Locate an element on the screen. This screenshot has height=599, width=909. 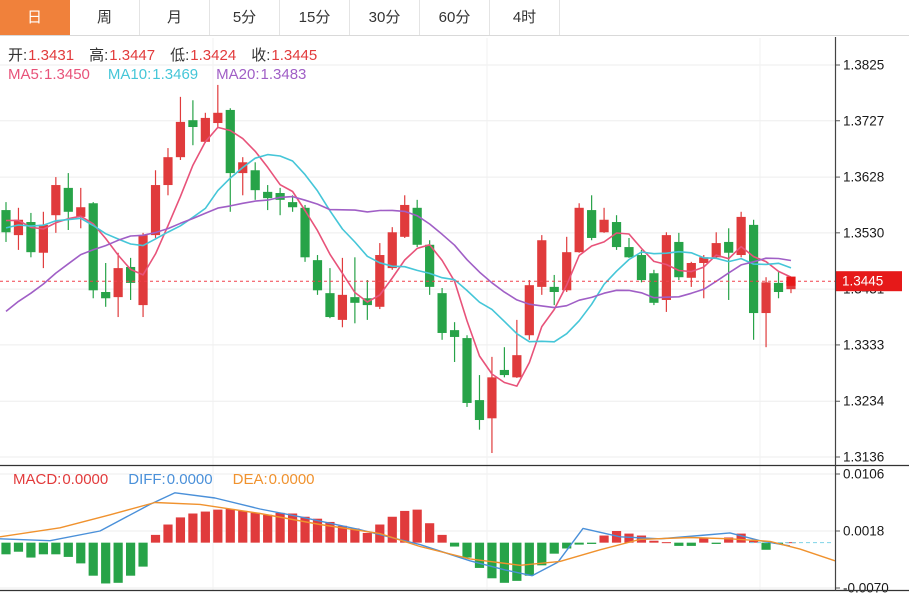
svg-text: 1.3628 is located at coordinates (863, 177).